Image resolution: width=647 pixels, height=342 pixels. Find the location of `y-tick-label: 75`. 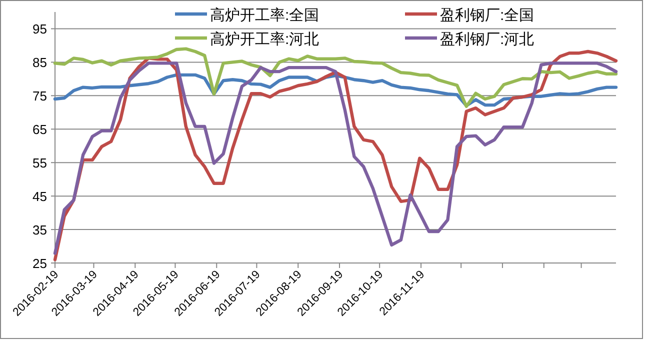

y-tick-label: 75 is located at coordinates (39, 96).